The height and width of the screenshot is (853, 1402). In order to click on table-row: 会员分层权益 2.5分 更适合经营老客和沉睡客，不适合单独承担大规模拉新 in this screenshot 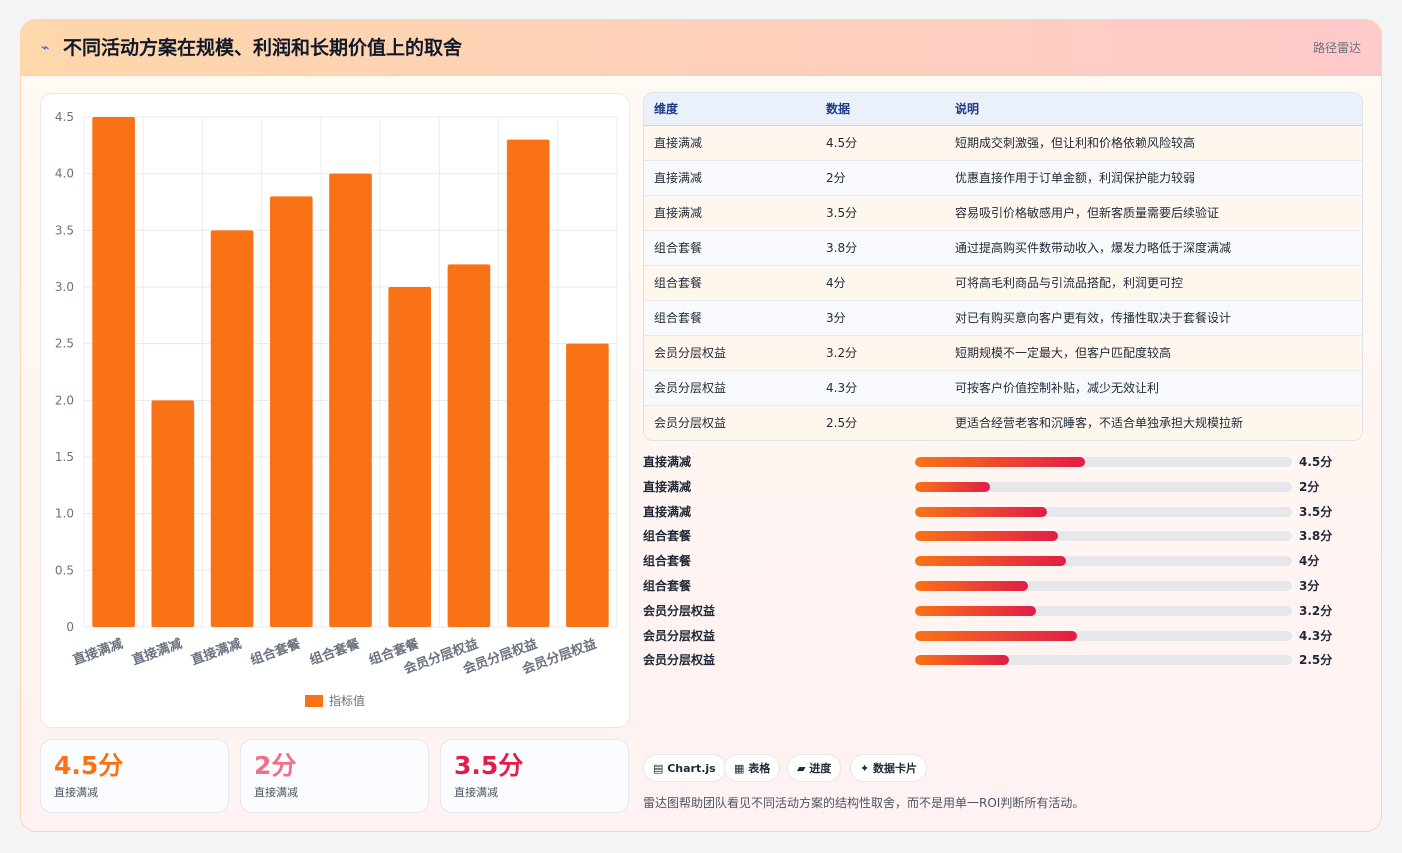, I will do `click(1003, 423)`.